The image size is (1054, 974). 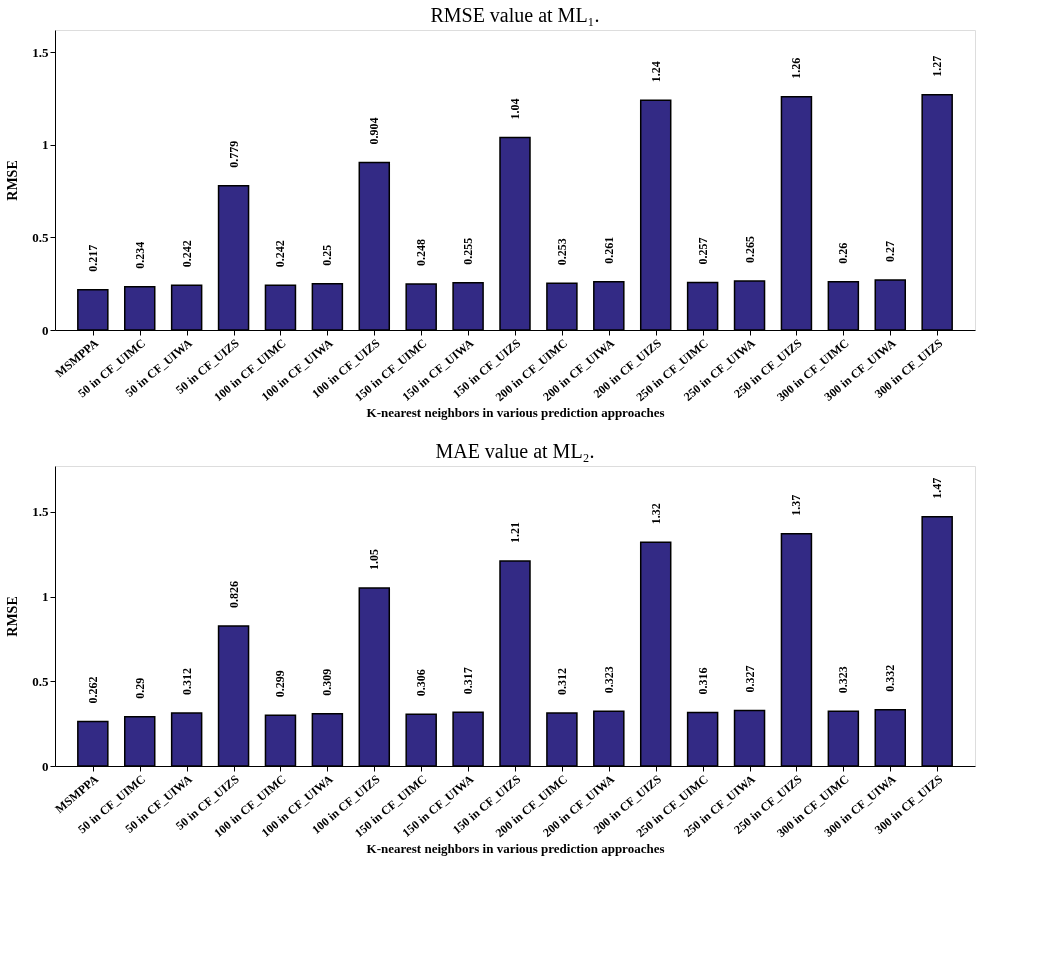 I want to click on data-label: 0.904, so click(x=374, y=131).